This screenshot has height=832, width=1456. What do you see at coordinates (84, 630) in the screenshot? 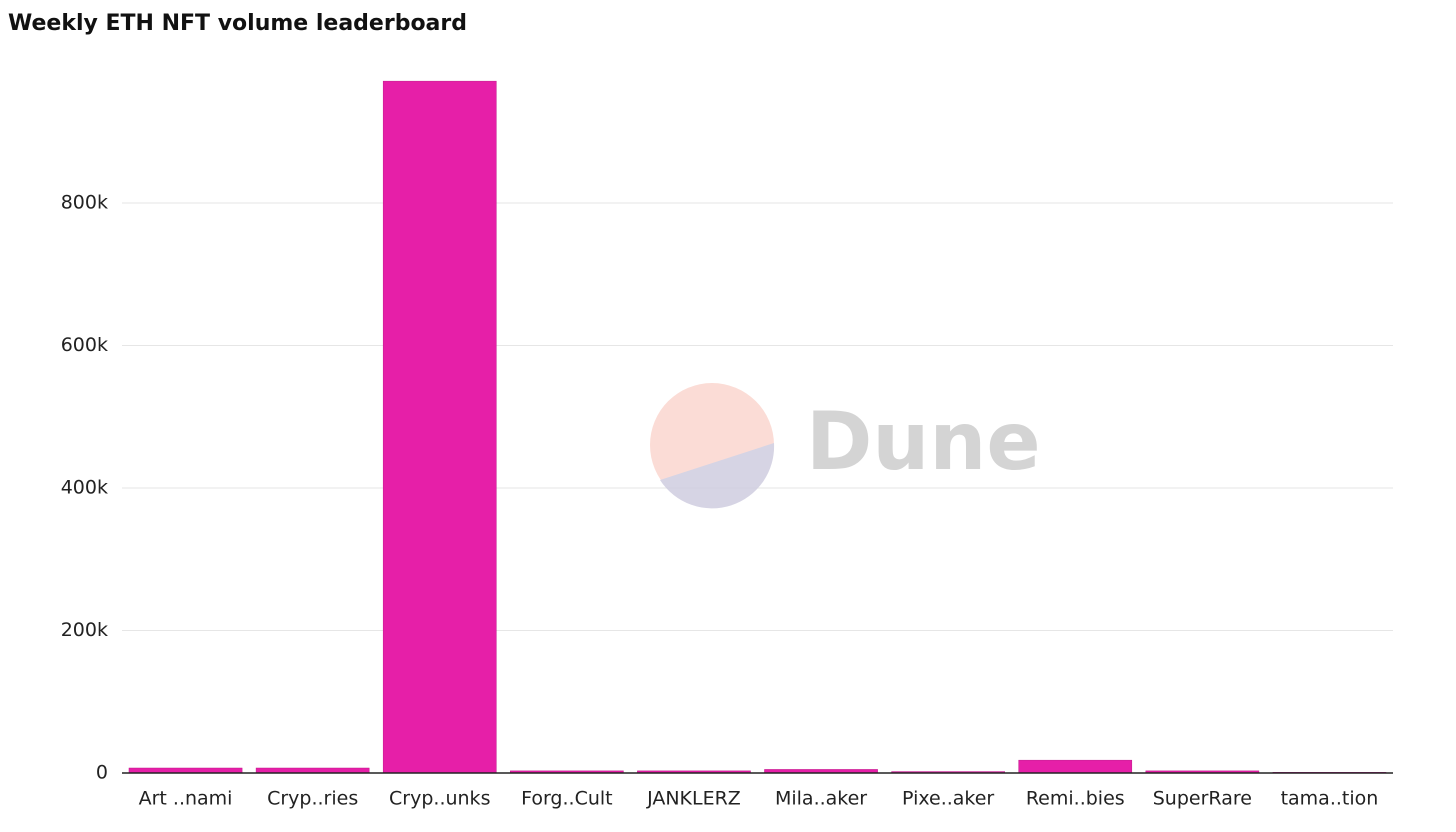
I see `y-tick-label: 200k` at bounding box center [84, 630].